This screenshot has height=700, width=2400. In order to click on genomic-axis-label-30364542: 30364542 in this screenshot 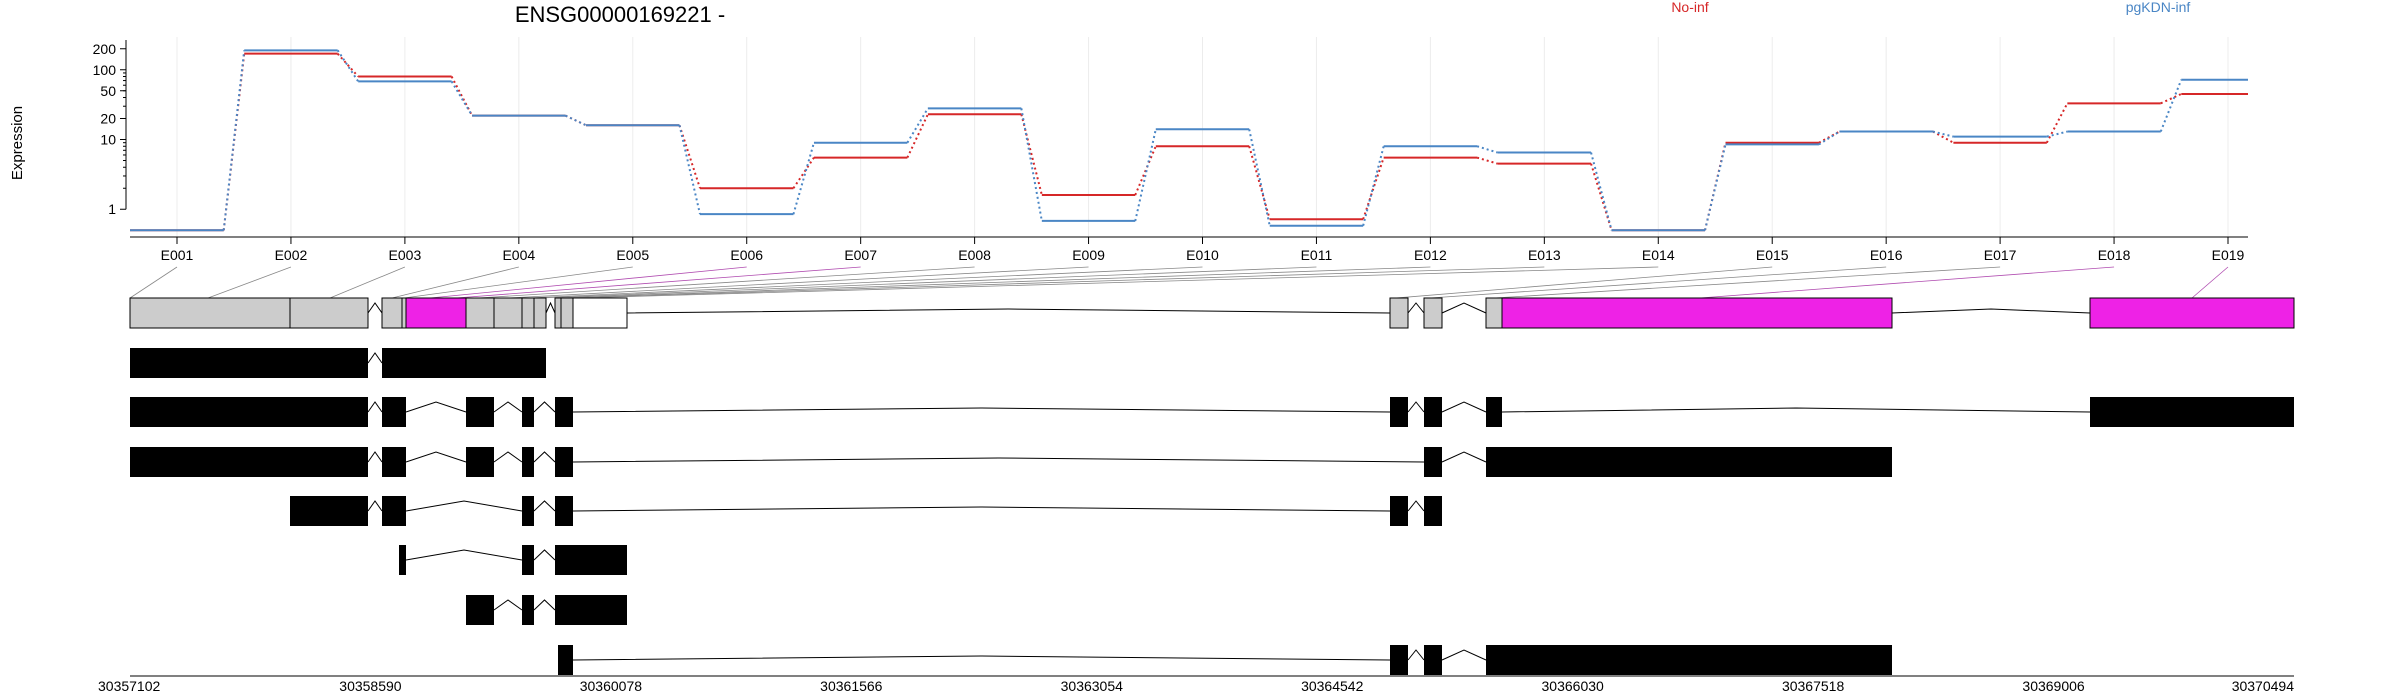, I will do `click(1332, 686)`.